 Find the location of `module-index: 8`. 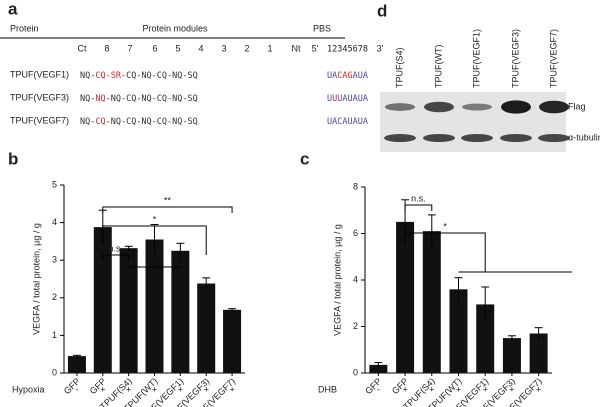

module-index: 8 is located at coordinates (106, 48).